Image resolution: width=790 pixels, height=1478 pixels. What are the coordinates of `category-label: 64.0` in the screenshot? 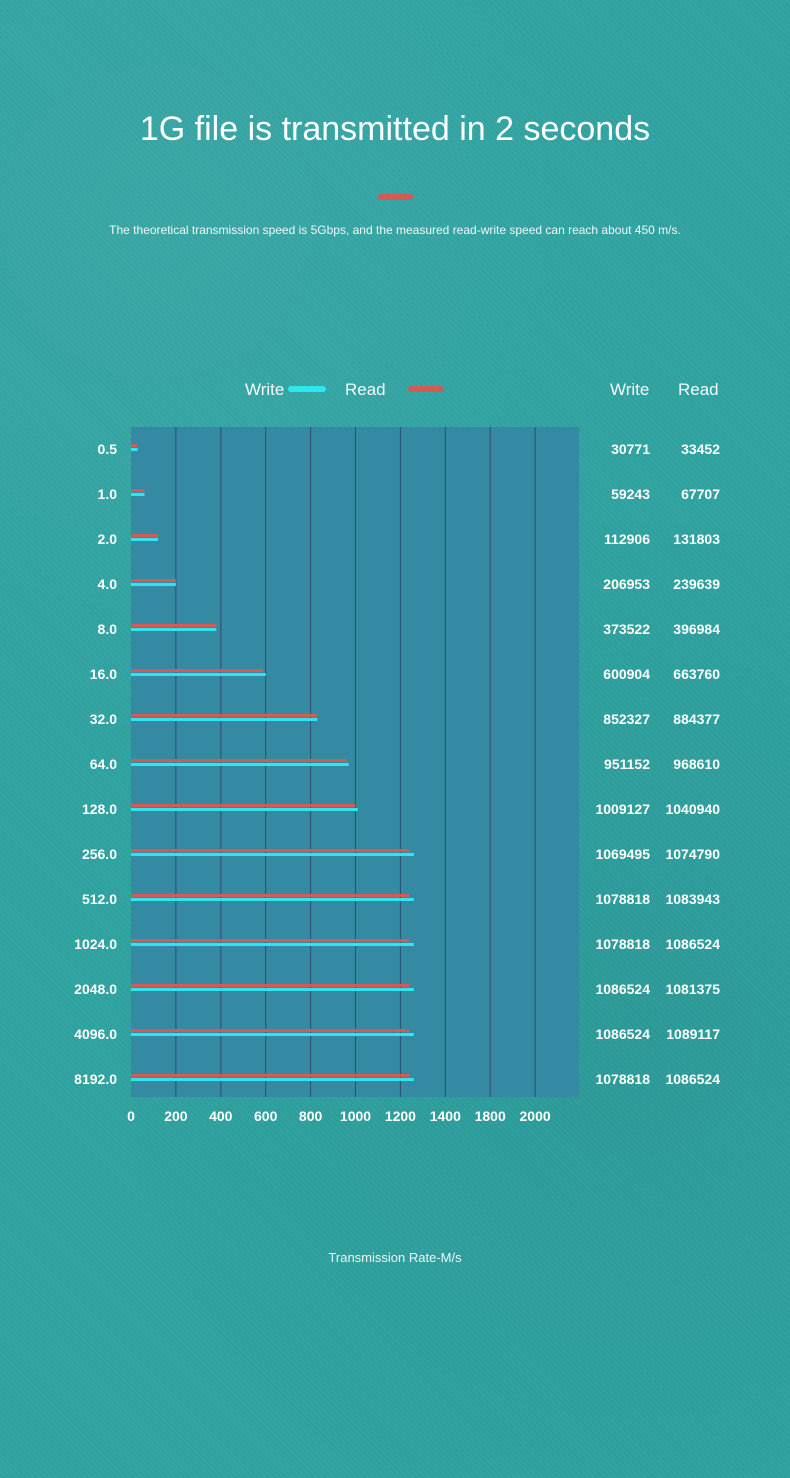 It's located at (103, 764).